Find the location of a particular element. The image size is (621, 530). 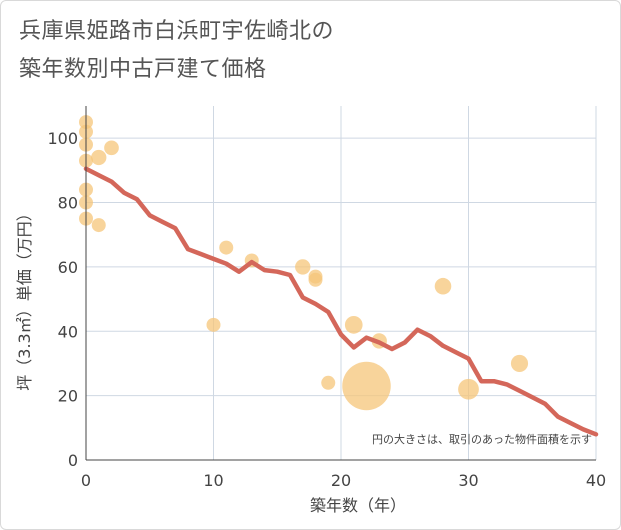

x-tick-label: 0 is located at coordinates (86, 480).